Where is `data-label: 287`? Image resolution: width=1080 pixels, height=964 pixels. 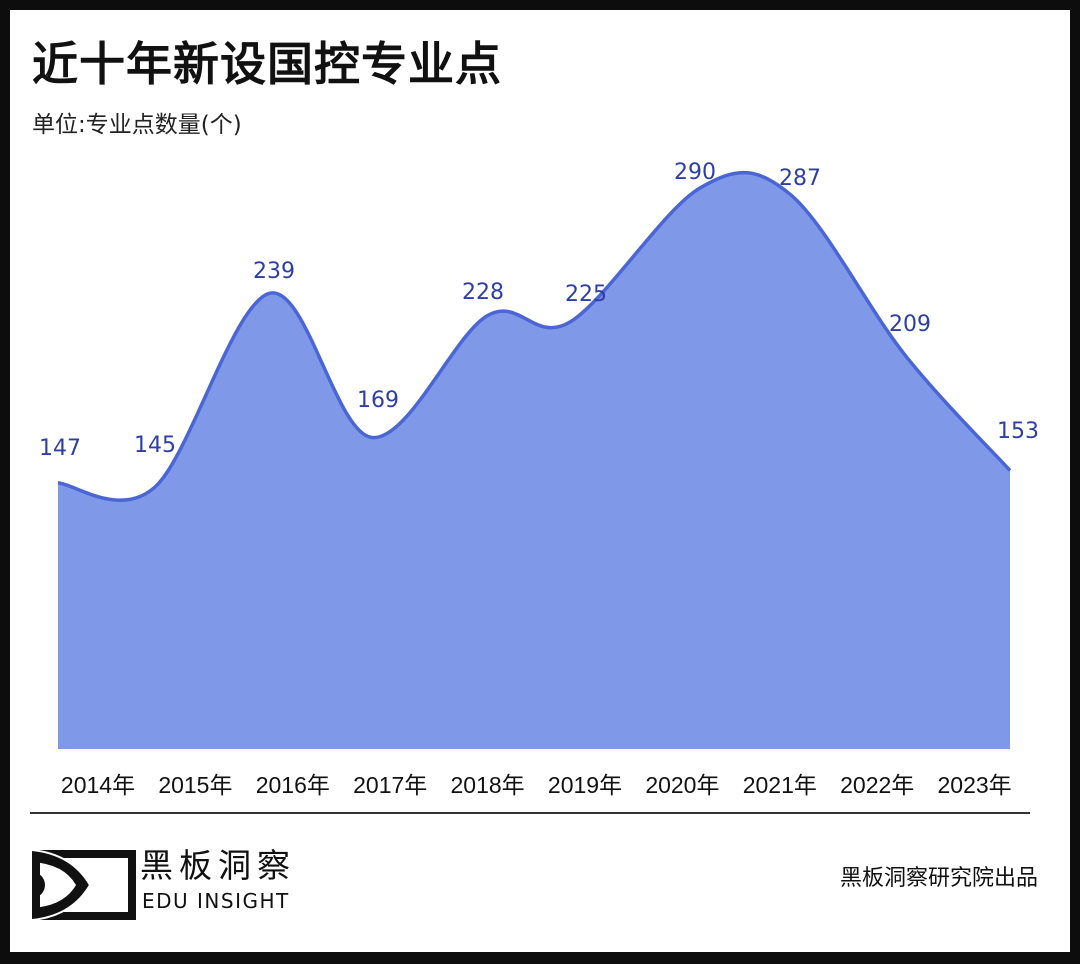 data-label: 287 is located at coordinates (800, 178).